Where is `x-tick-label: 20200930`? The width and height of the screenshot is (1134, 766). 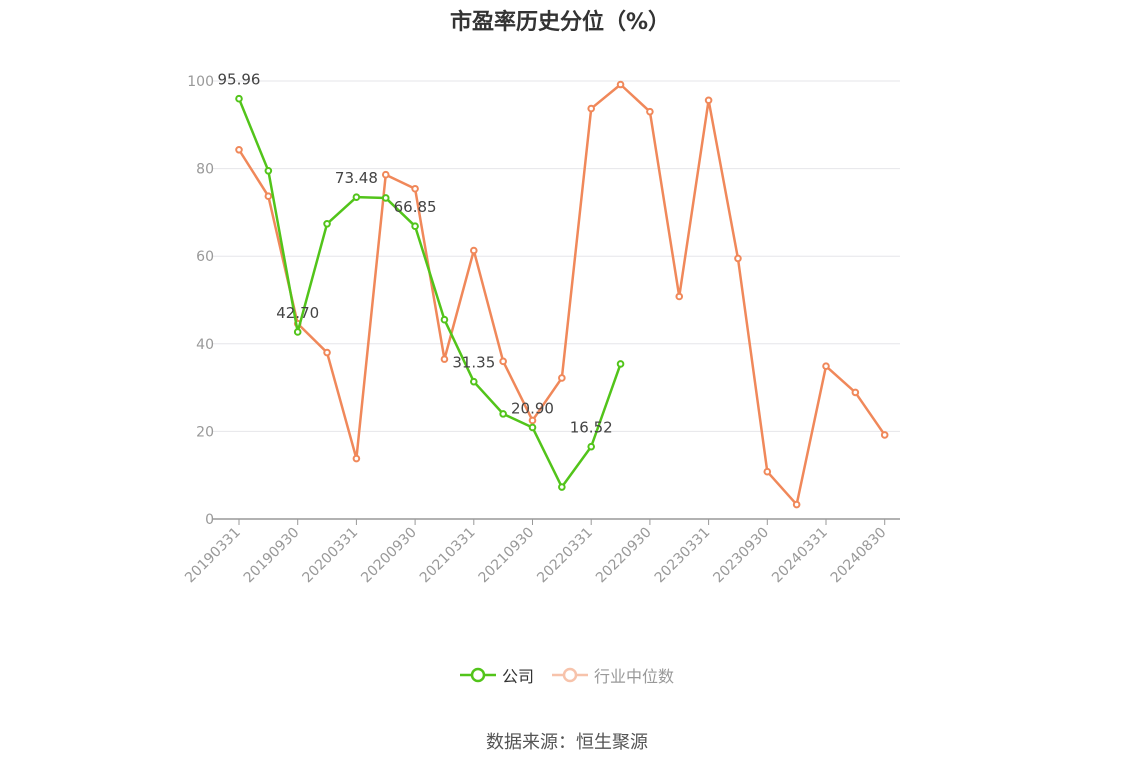
x-tick-label: 20200930 is located at coordinates (389, 556).